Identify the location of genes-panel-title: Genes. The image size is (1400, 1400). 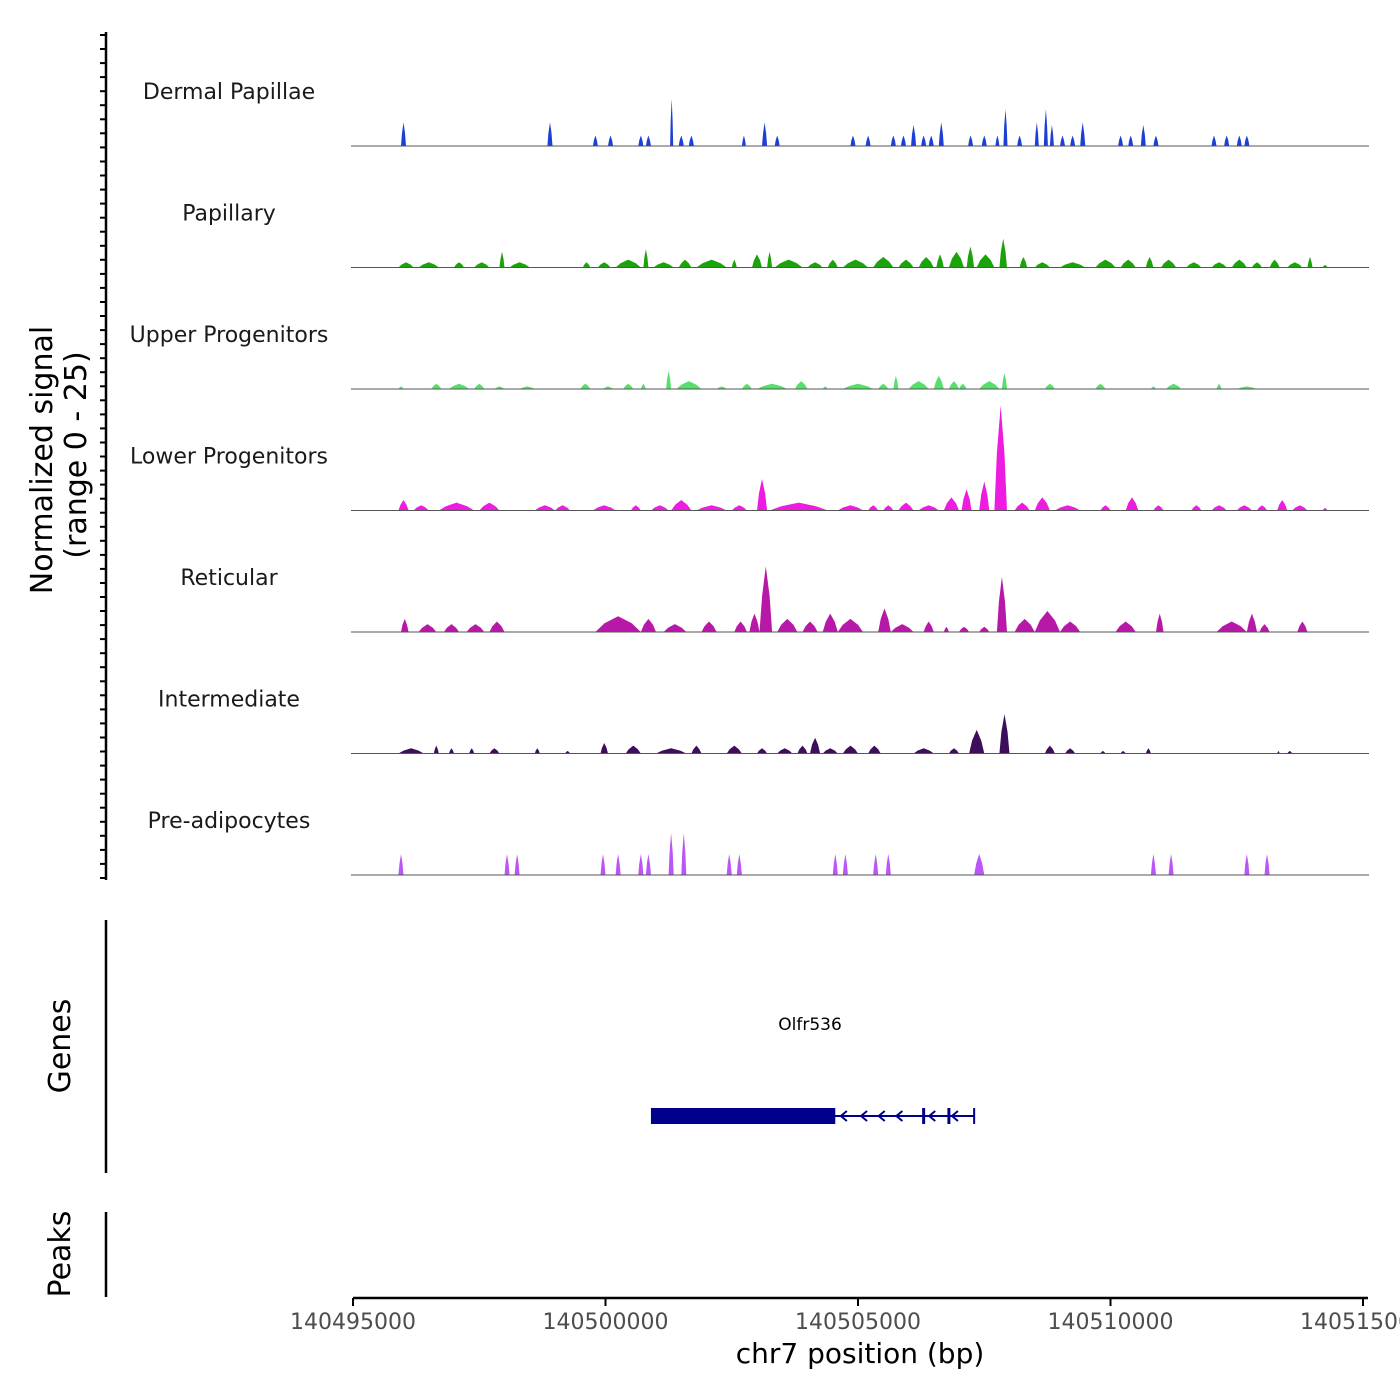
(60, 1046).